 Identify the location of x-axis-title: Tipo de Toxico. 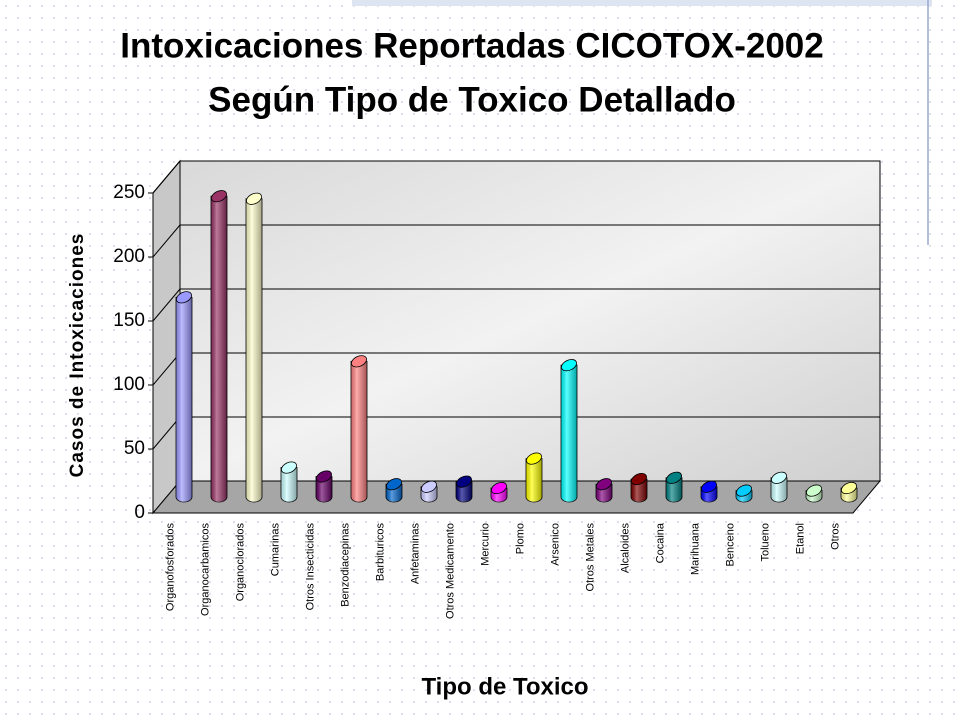
(504, 686).